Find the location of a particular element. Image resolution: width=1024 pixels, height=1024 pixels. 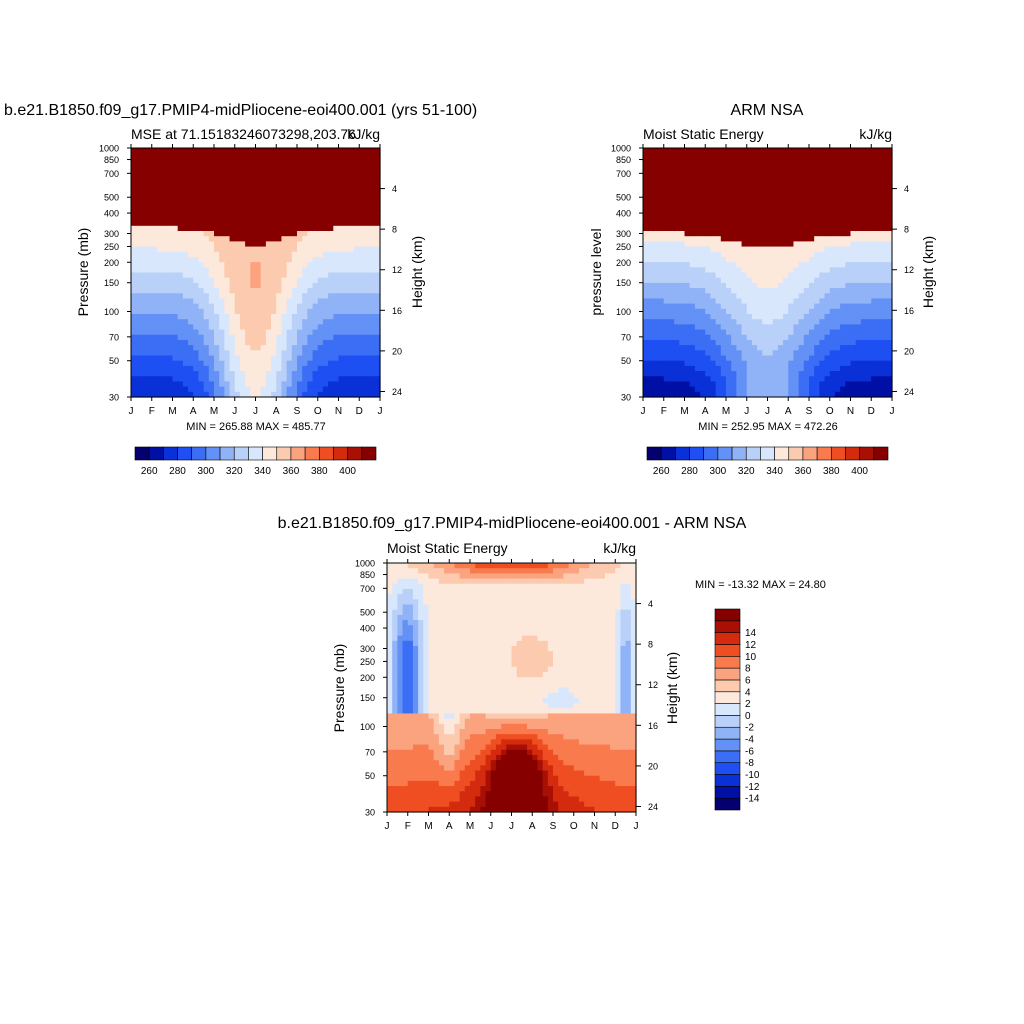

panel-obs-colorbar-label: 280 is located at coordinates (689, 471).